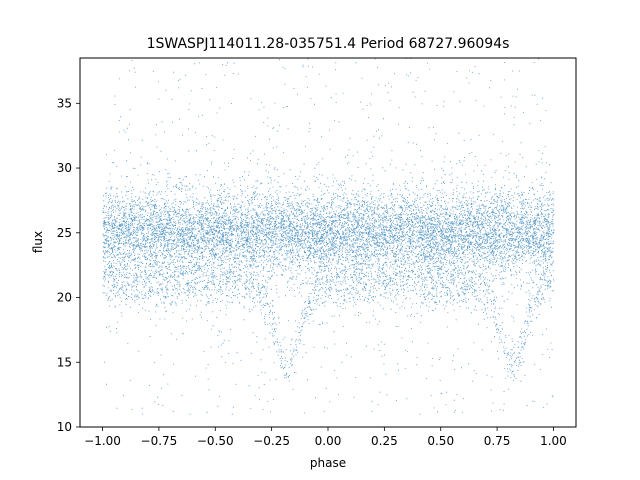  What do you see at coordinates (440, 441) in the screenshot?
I see `x-tick-label: 0.50` at bounding box center [440, 441].